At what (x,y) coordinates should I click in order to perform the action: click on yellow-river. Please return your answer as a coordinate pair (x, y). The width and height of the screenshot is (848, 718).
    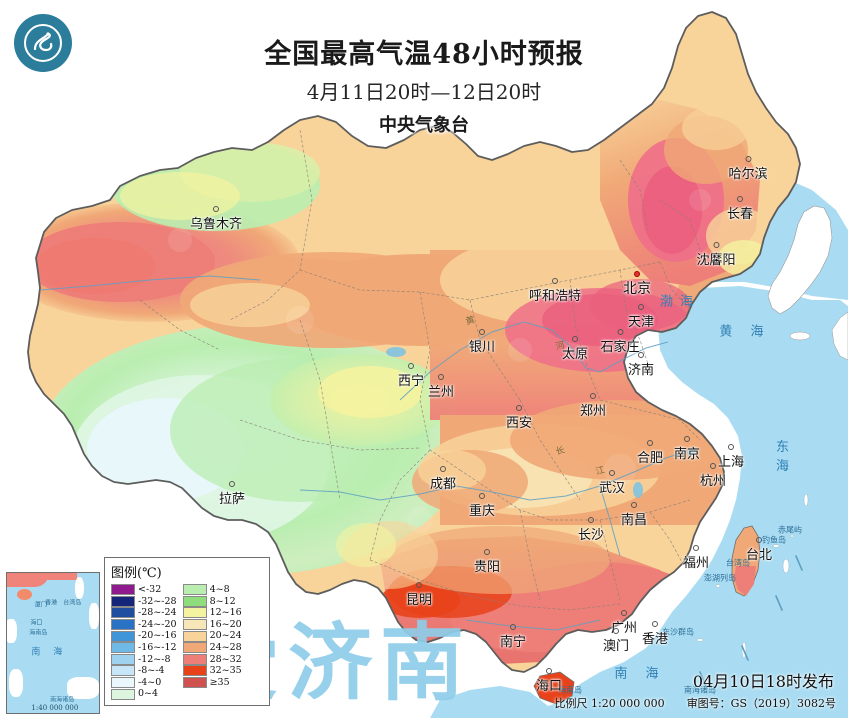
    Looking at the image, I should click on (534, 361).